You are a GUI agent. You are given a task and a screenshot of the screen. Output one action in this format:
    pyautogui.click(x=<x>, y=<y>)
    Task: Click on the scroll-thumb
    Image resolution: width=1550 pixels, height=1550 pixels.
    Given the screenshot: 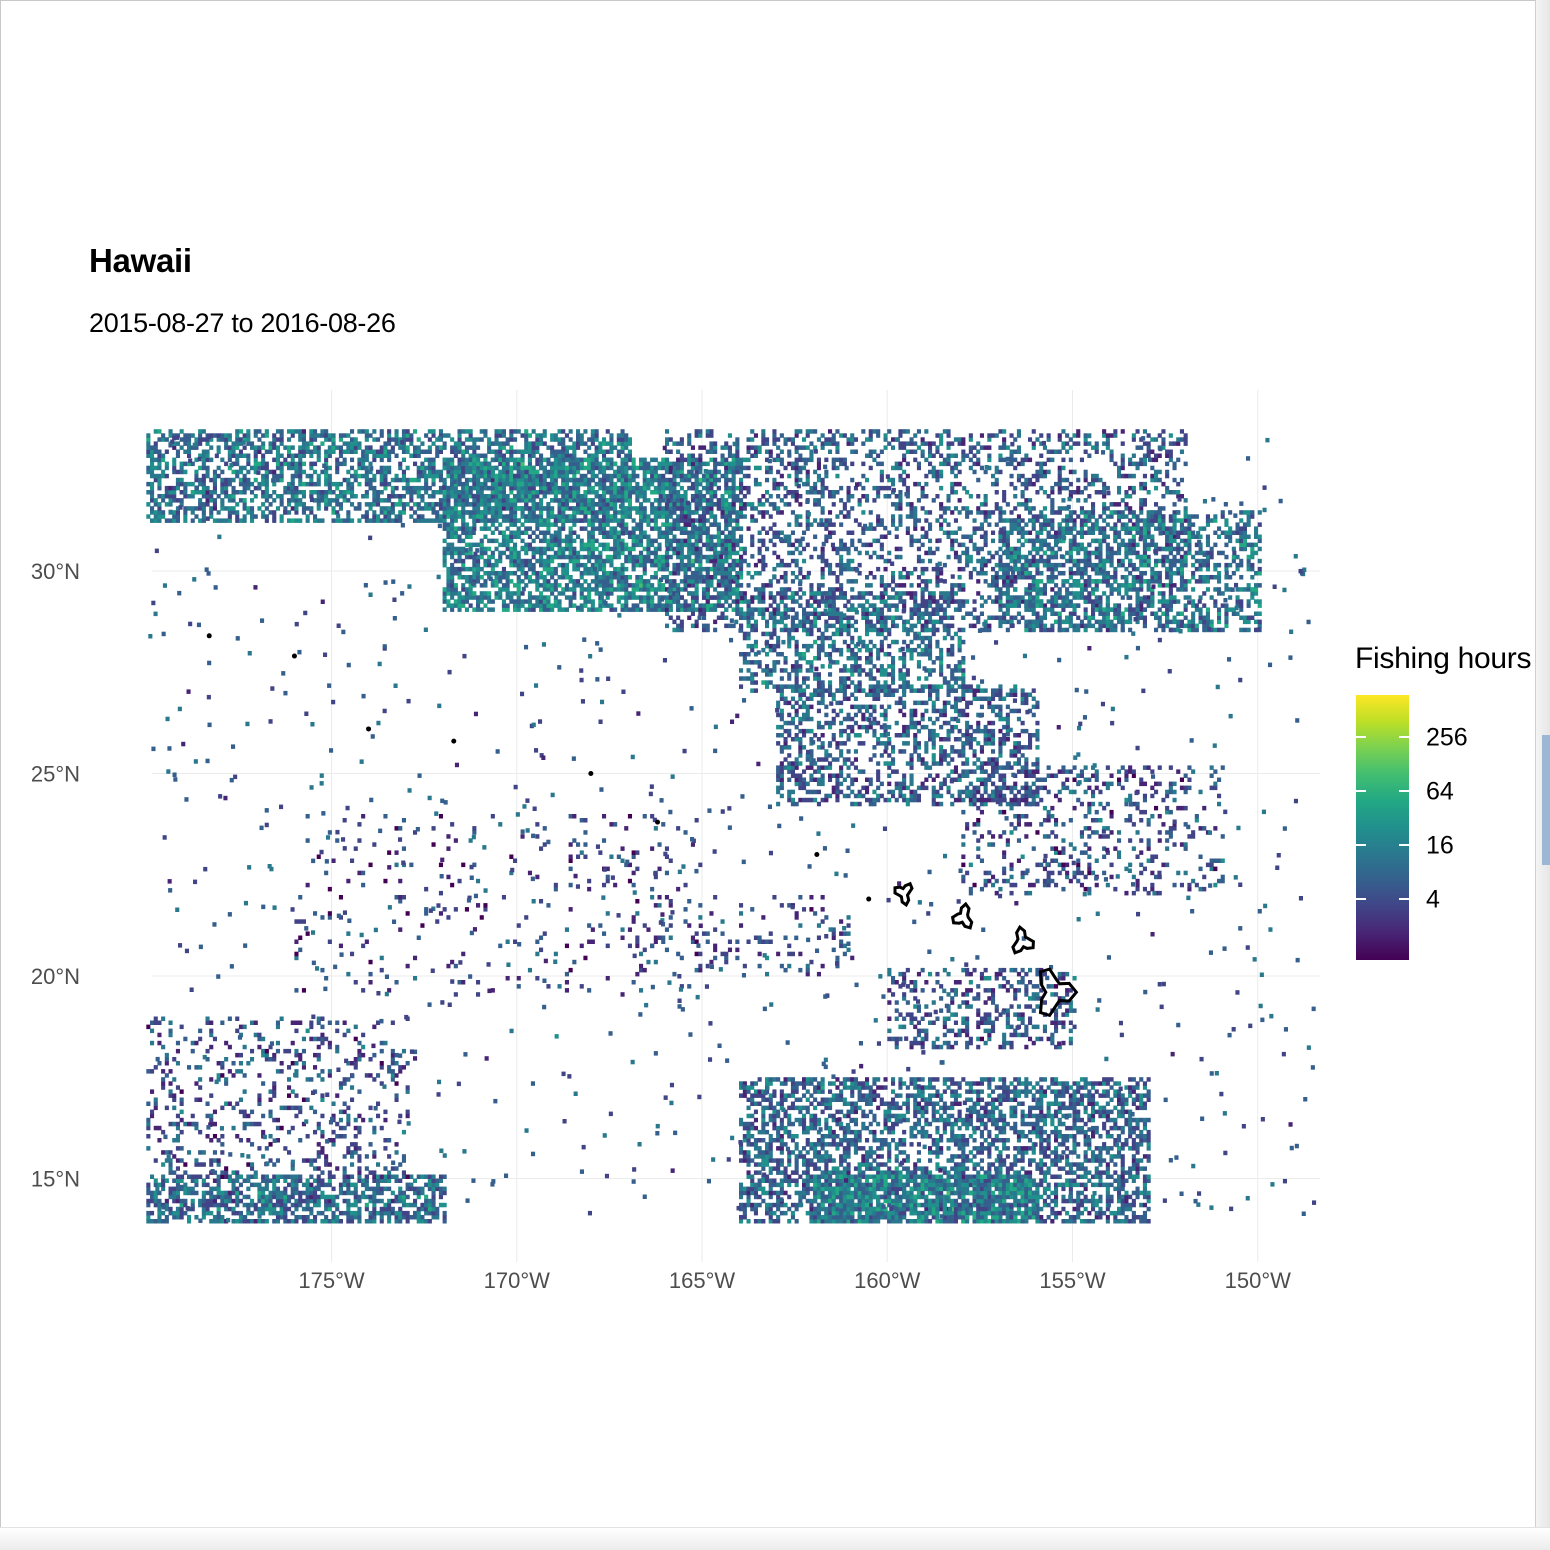 What is the action you would take?
    pyautogui.click(x=1546, y=800)
    